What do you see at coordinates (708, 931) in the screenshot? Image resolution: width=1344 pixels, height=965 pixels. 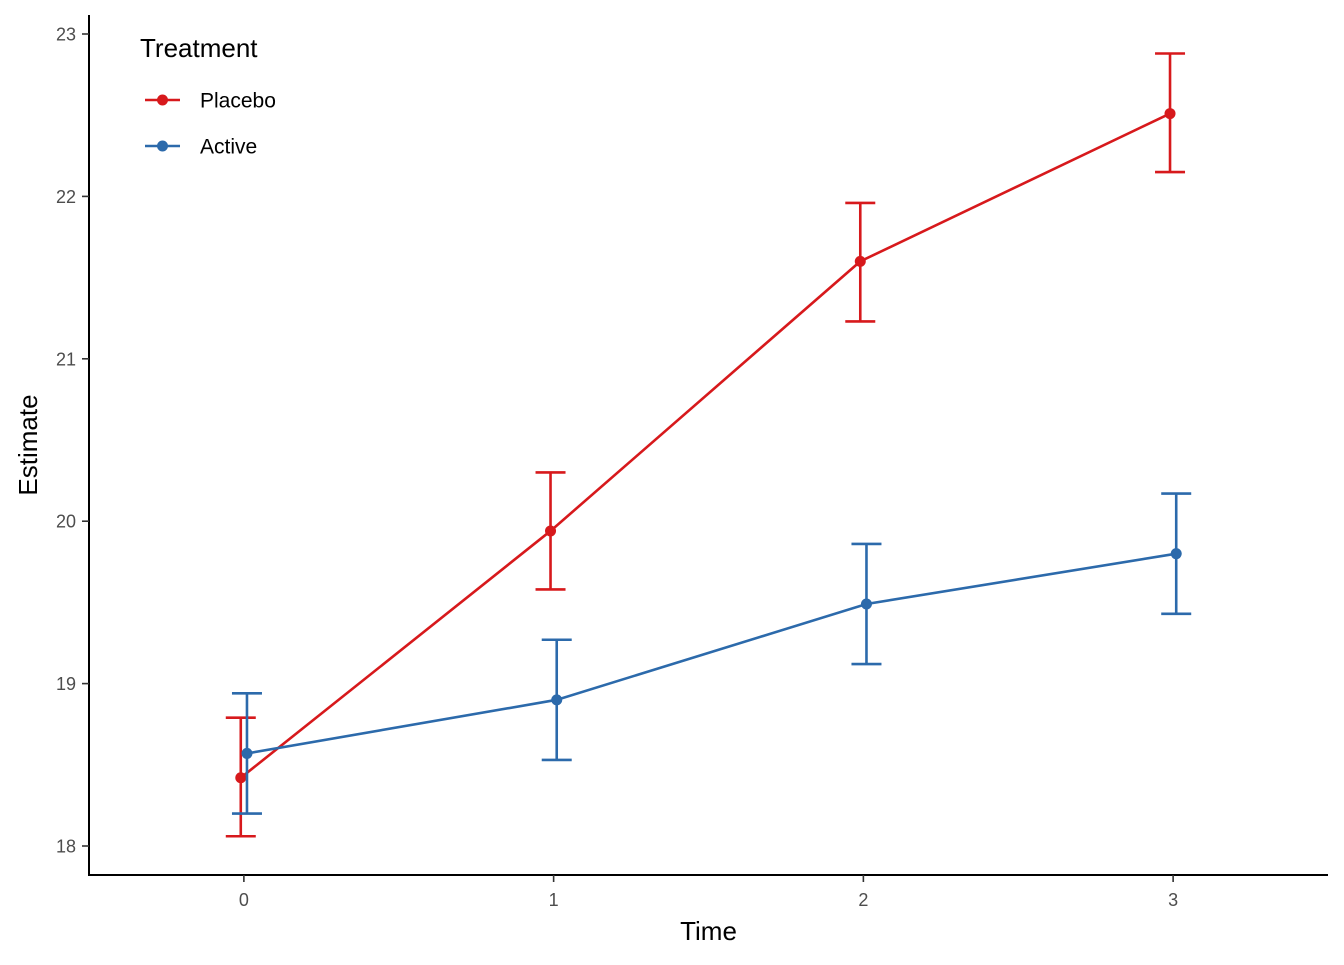 I see `x-axis-title: Time` at bounding box center [708, 931].